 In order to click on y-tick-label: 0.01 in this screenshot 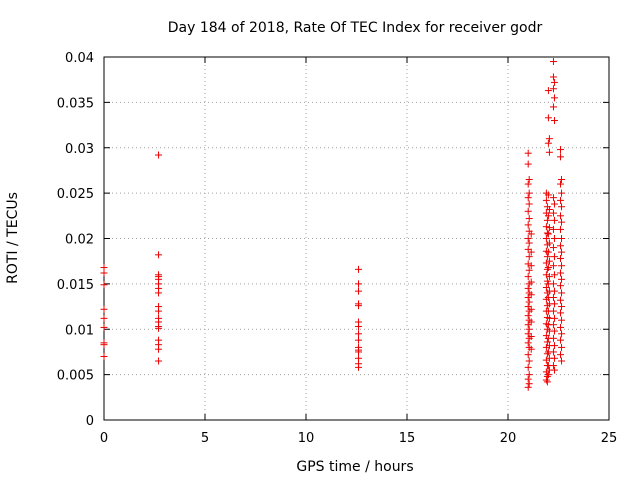, I will do `click(79, 330)`.